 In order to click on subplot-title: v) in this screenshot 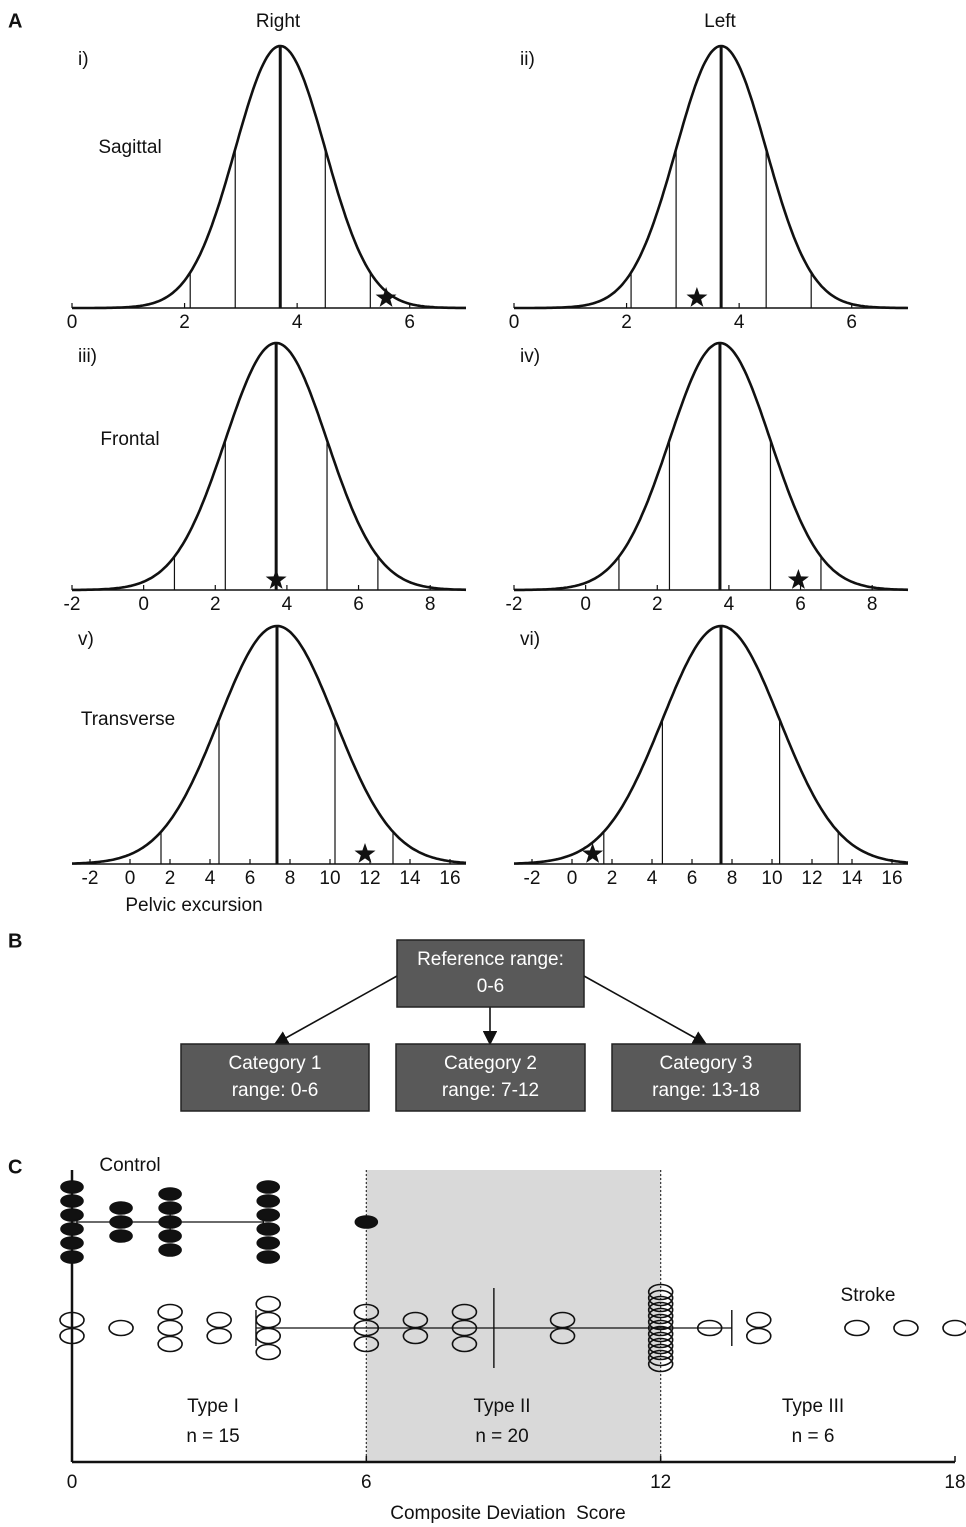, I will do `click(86, 639)`.